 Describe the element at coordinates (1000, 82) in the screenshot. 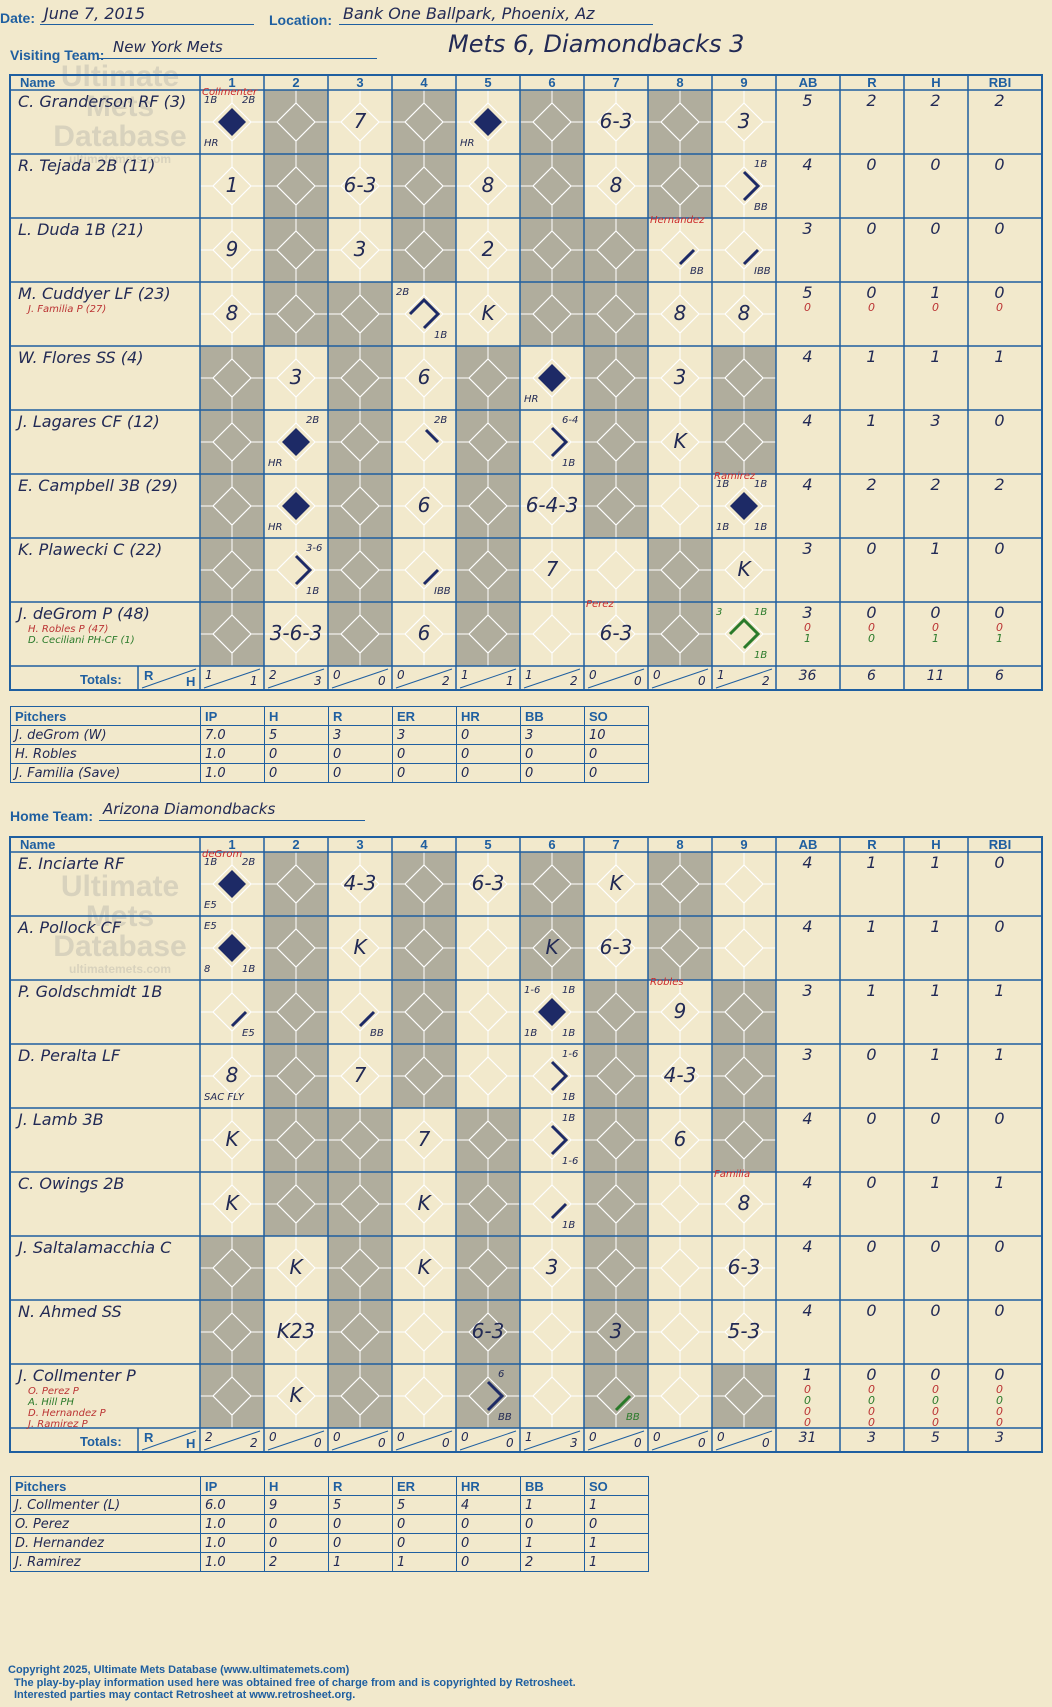

I see `header-stat-rbi: RBI` at that location.